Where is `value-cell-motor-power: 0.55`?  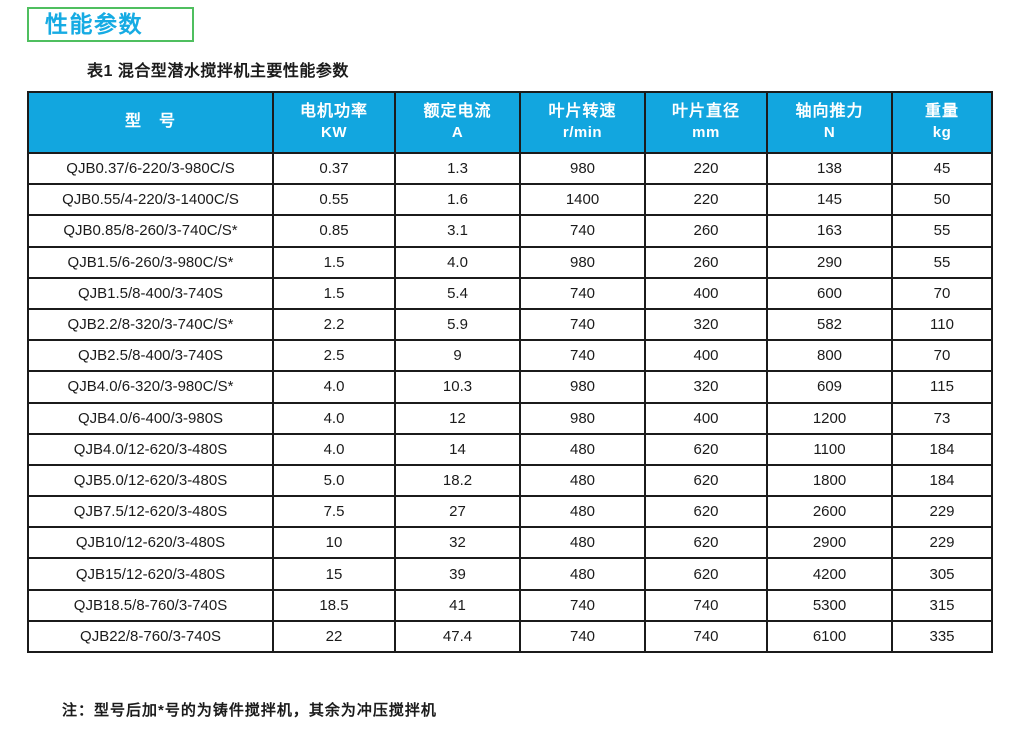
value-cell-motor-power: 0.55 is located at coordinates (334, 200).